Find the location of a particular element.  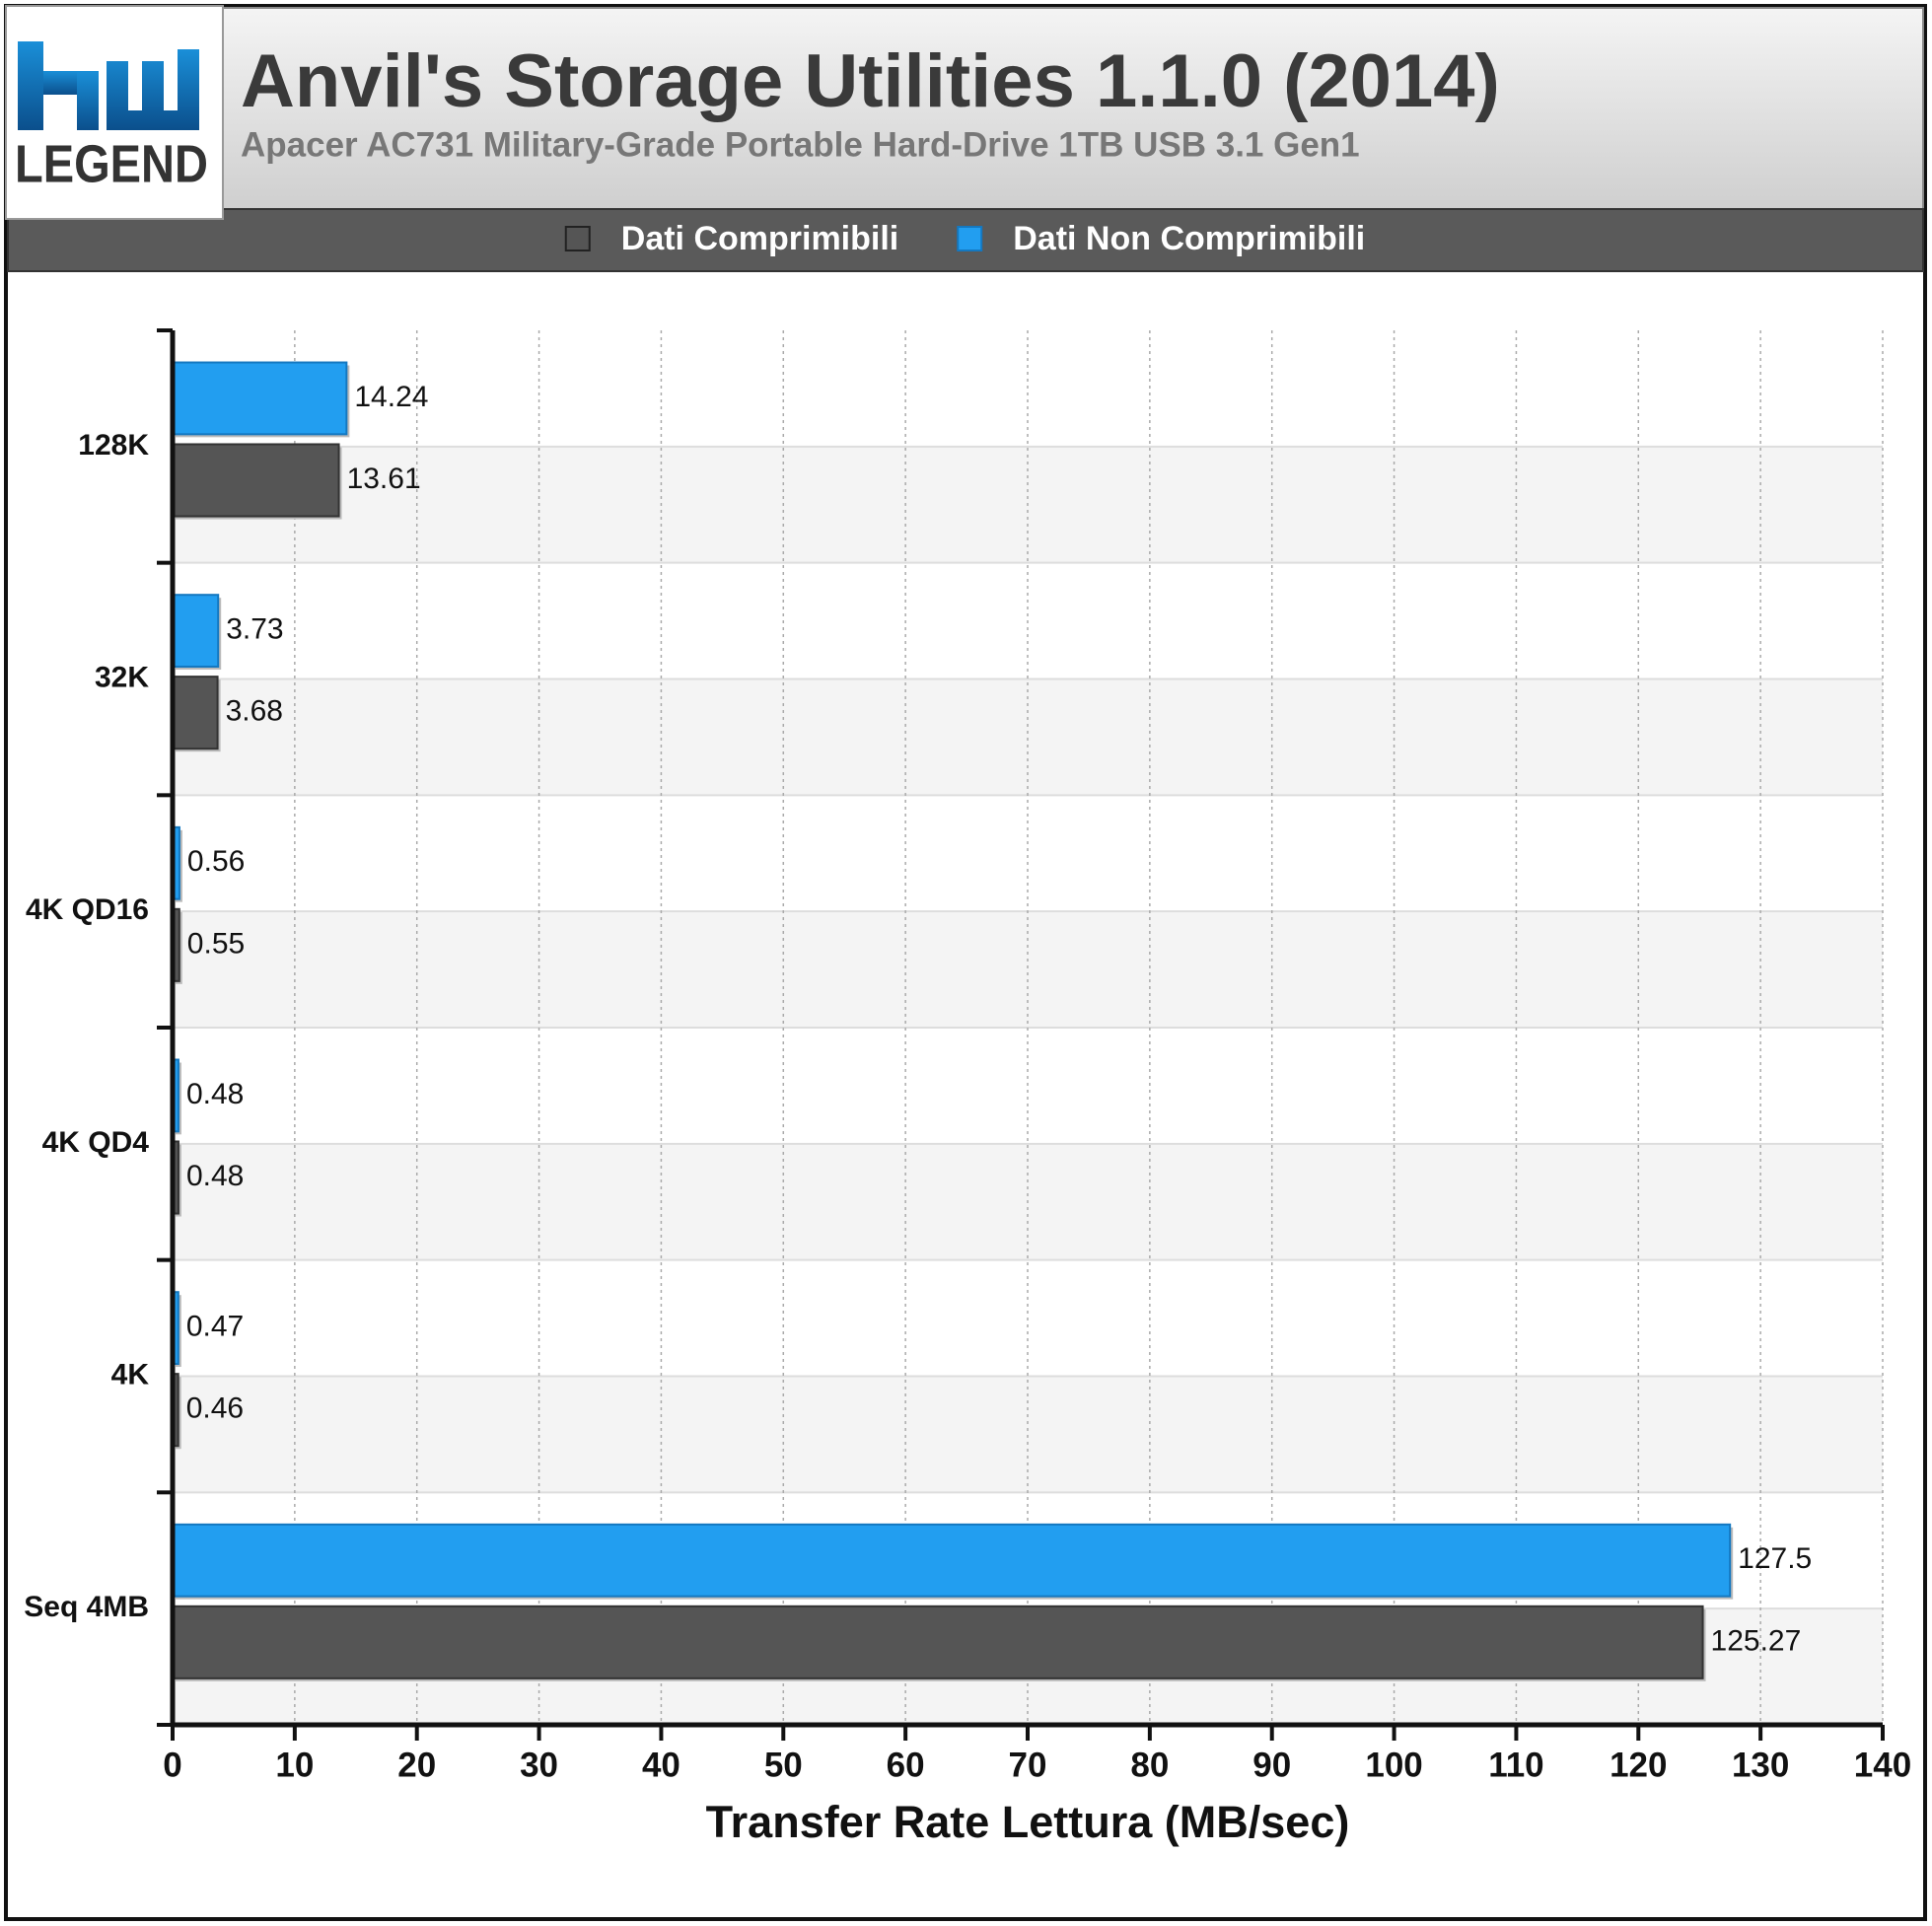

value-label: 0.46 is located at coordinates (215, 1408).